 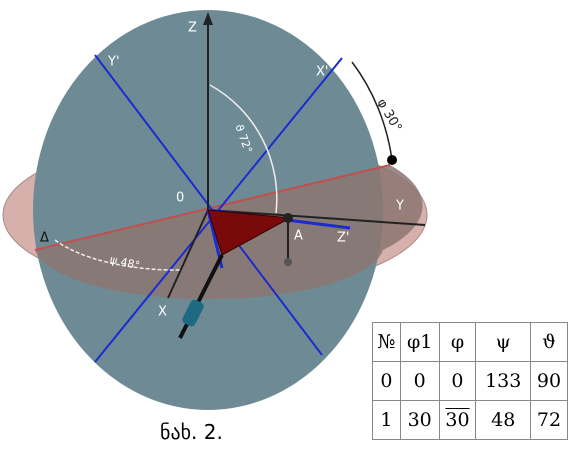 I want to click on cell: 133, so click(x=503, y=381).